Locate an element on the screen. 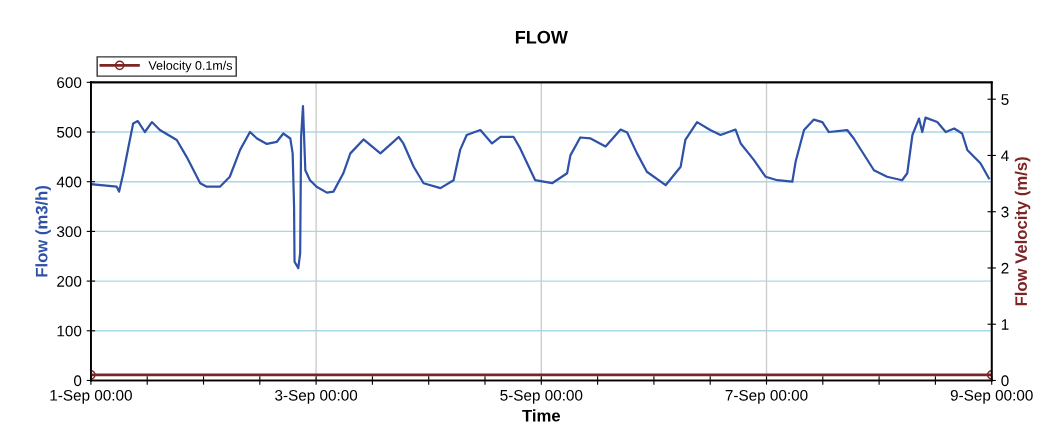  y2-tick-label: 0 is located at coordinates (1005, 381).